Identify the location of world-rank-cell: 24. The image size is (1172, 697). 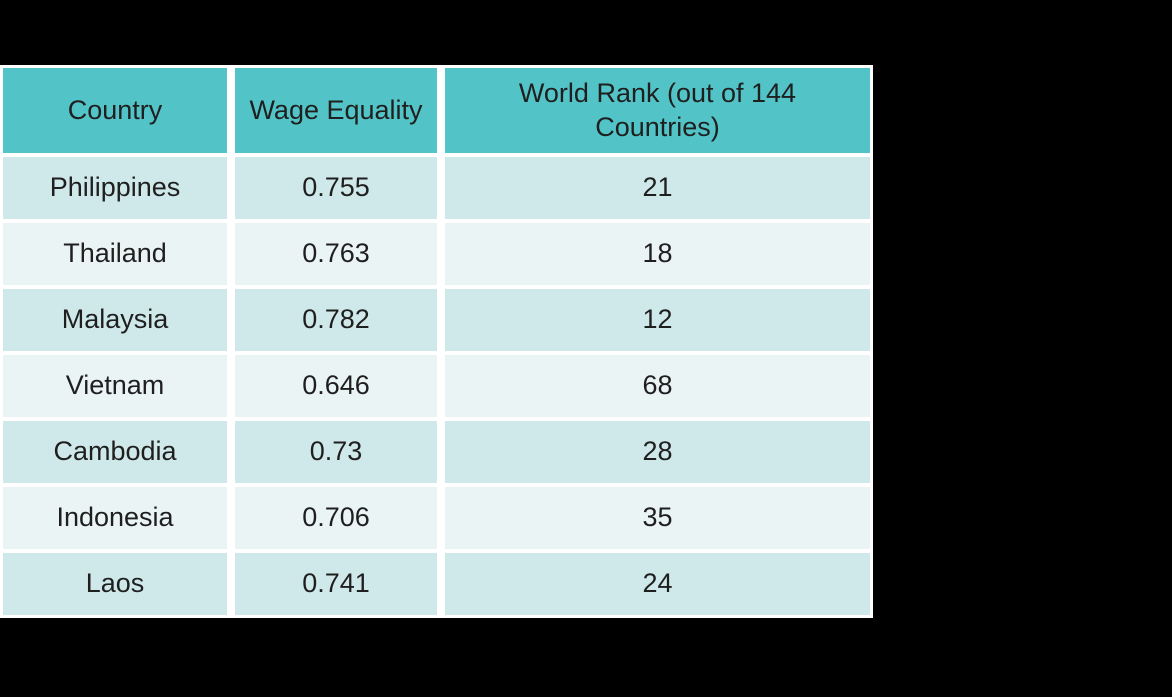
(657, 584).